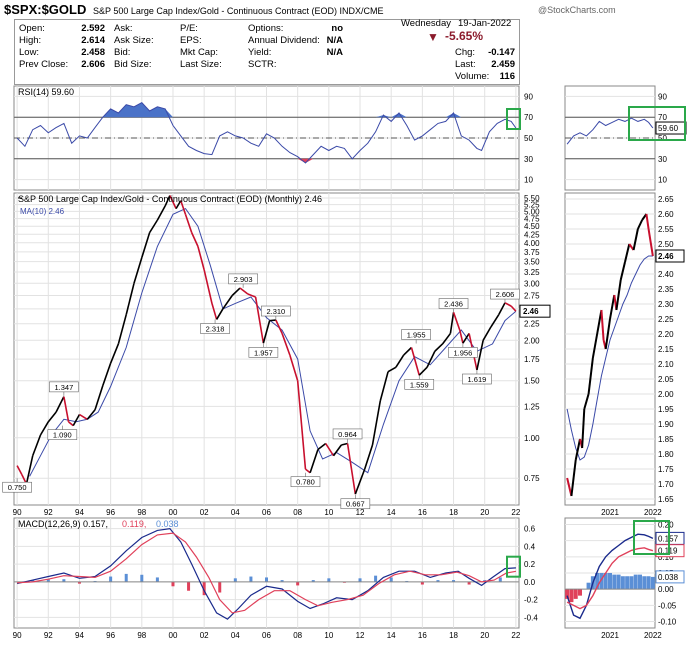 Image resolution: width=698 pixels, height=645 pixels. Describe the element at coordinates (305, 482) in the screenshot. I see `price-annotation-label: 0.780` at that location.